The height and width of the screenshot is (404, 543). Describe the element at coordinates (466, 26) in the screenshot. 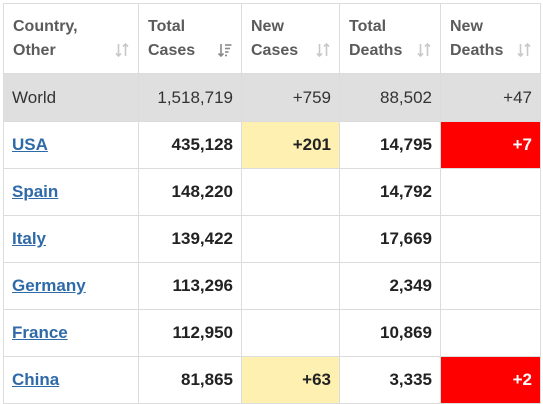

I see `header-new-deaths-line1: New` at that location.